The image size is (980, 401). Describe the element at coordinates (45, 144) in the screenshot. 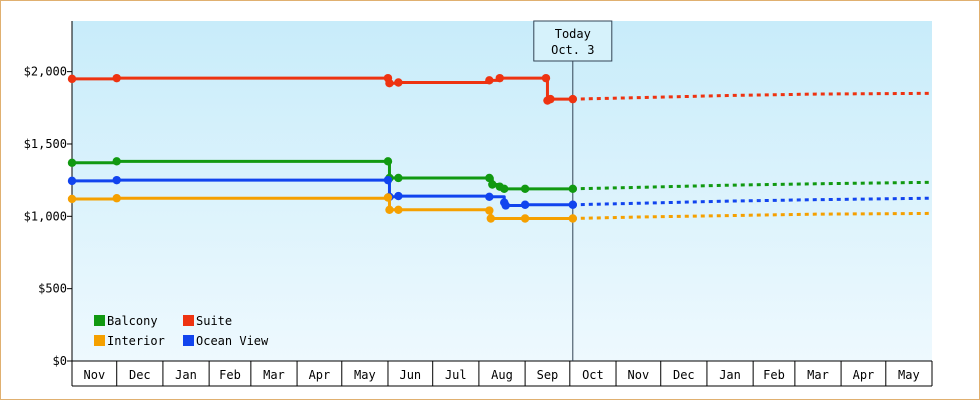

I see `y-tick-label: $1,500` at that location.